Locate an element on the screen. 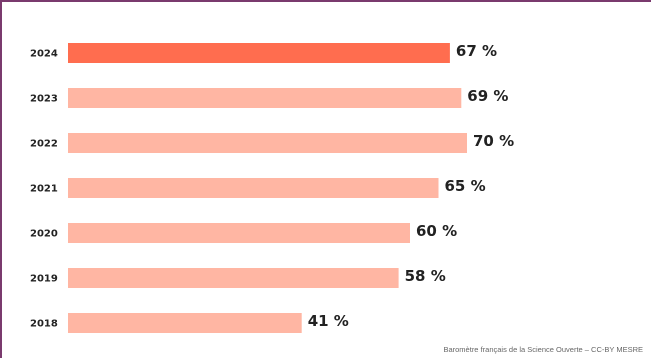 Image resolution: width=651 pixels, height=360 pixels. year-label-2024: 2024 is located at coordinates (44, 54).